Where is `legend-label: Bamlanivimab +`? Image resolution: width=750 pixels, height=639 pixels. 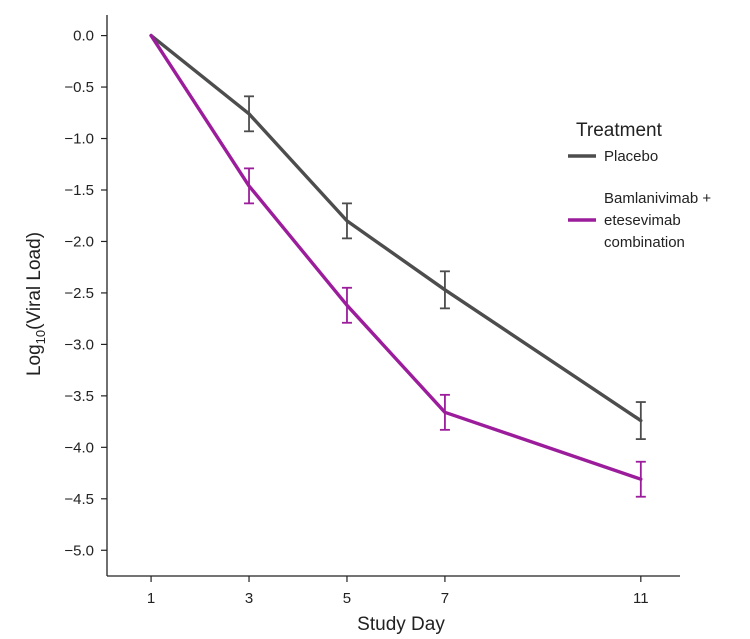 legend-label: Bamlanivimab + is located at coordinates (657, 198).